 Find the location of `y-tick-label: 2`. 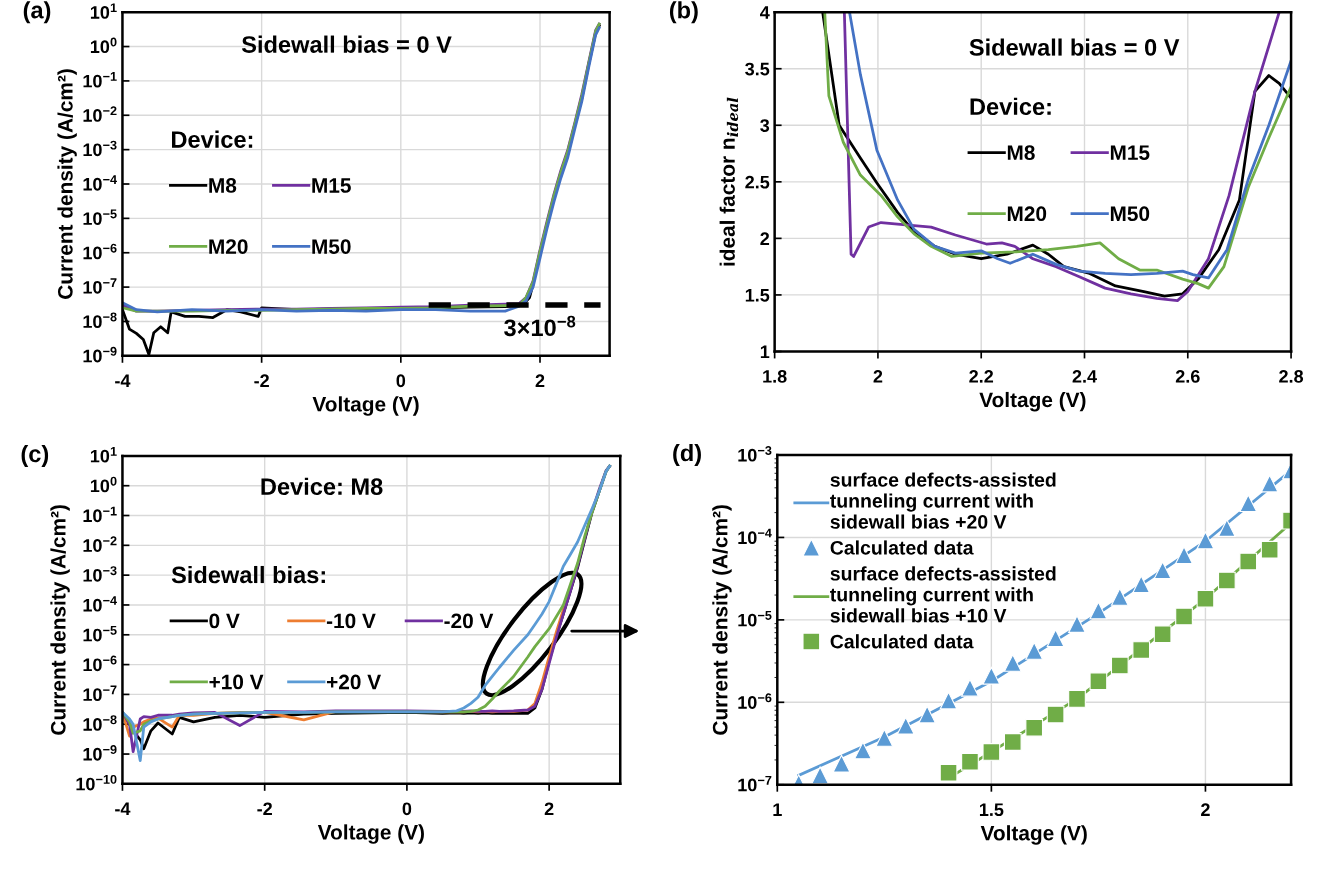

y-tick-label: 2 is located at coordinates (765, 238).